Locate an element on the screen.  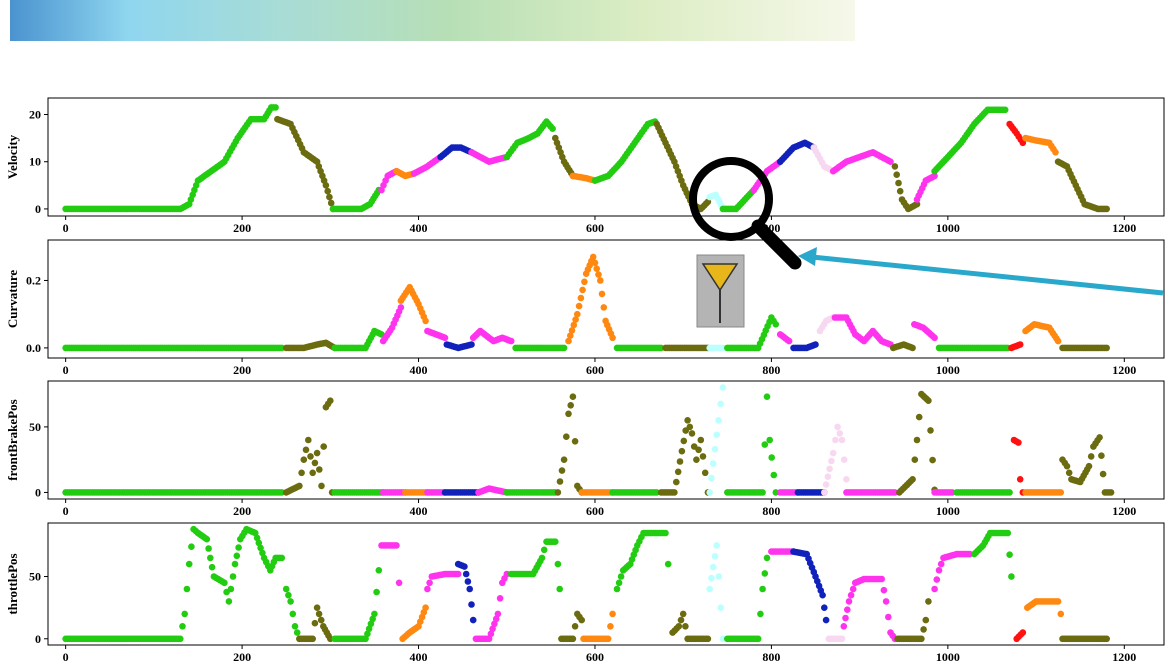
x-tick-label: 200 is located at coordinates (242, 228).